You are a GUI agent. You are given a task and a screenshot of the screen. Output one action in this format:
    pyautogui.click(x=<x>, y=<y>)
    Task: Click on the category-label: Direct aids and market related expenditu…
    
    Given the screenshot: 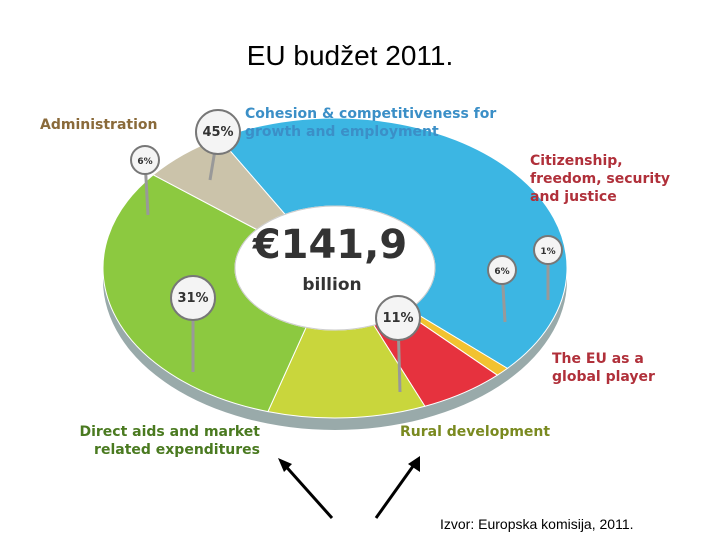 What is the action you would take?
    pyautogui.click(x=169, y=441)
    